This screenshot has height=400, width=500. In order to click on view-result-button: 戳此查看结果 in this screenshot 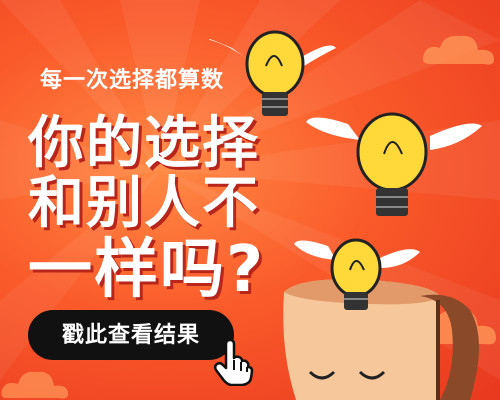, I will do `click(131, 335)`.